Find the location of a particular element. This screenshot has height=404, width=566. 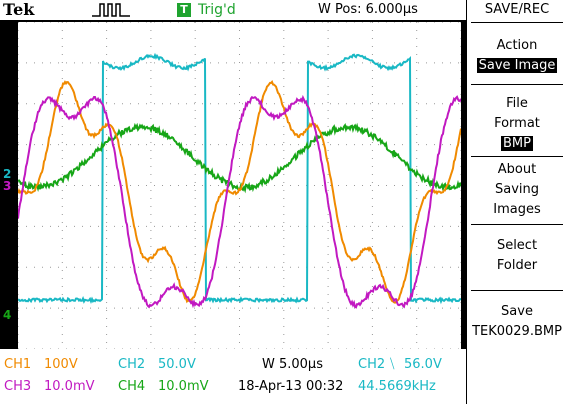

menu-title: SAVE/REC is located at coordinates (516, 9).